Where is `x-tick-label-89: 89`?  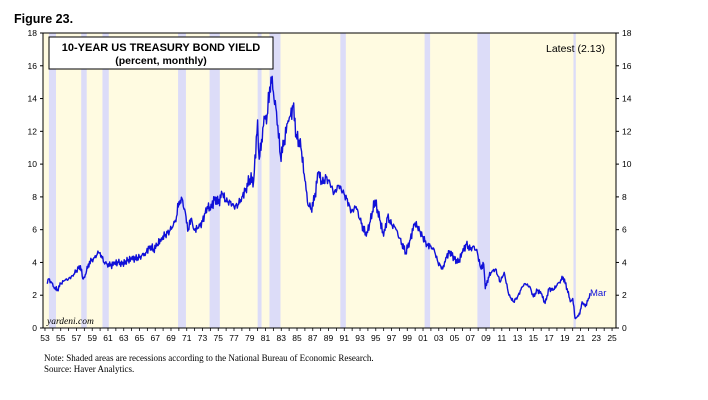
x-tick-label-89: 89 is located at coordinates (329, 338).